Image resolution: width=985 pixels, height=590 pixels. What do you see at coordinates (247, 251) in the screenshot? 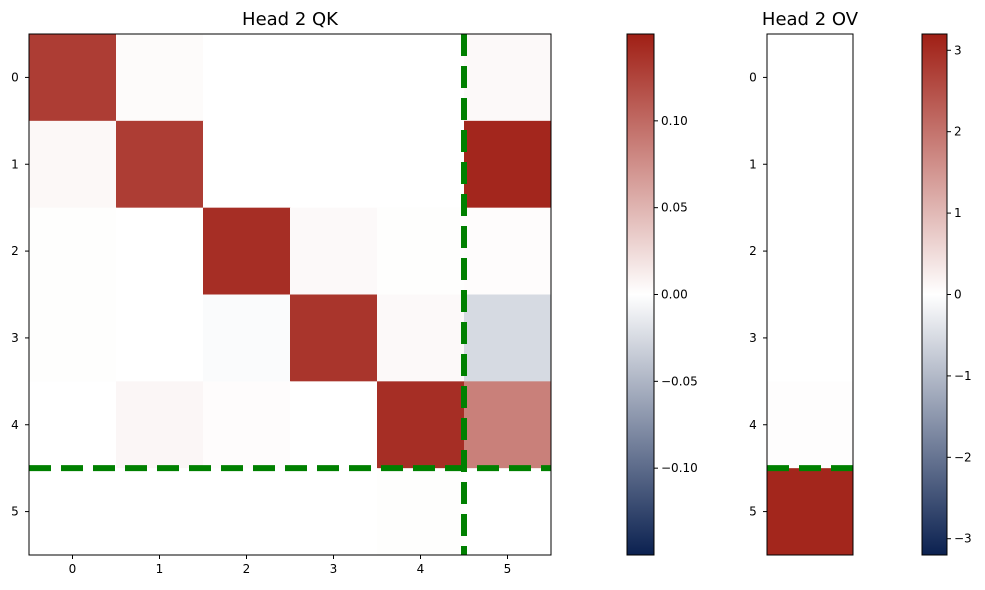
I see `qk-cell-r2-c2` at bounding box center [247, 251].